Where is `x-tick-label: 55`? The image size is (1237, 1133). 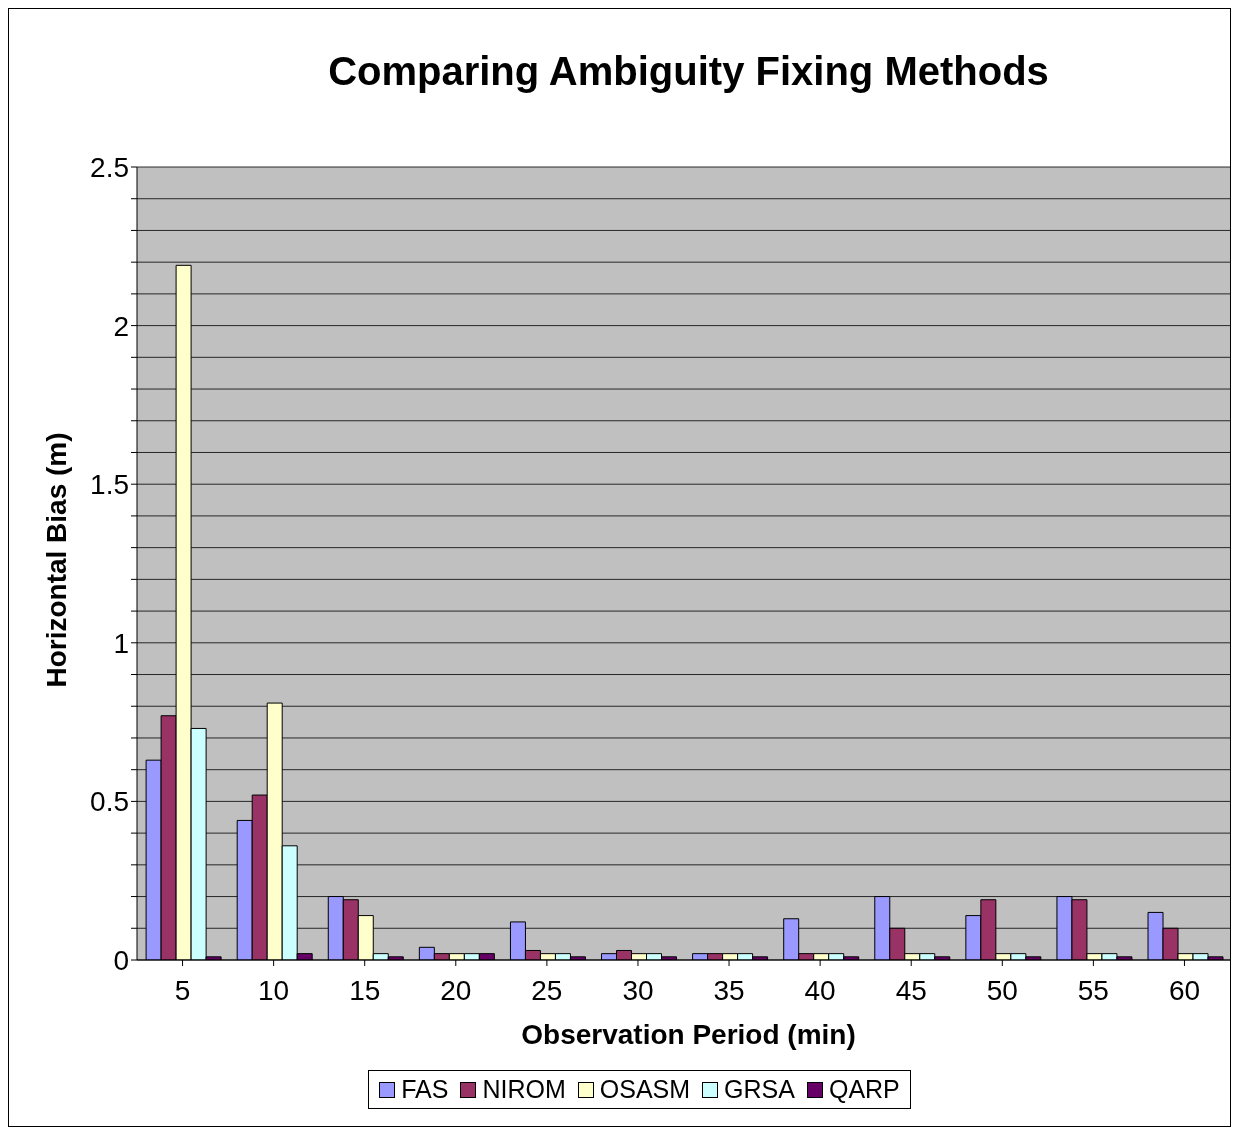 x-tick-label: 55 is located at coordinates (1093, 990).